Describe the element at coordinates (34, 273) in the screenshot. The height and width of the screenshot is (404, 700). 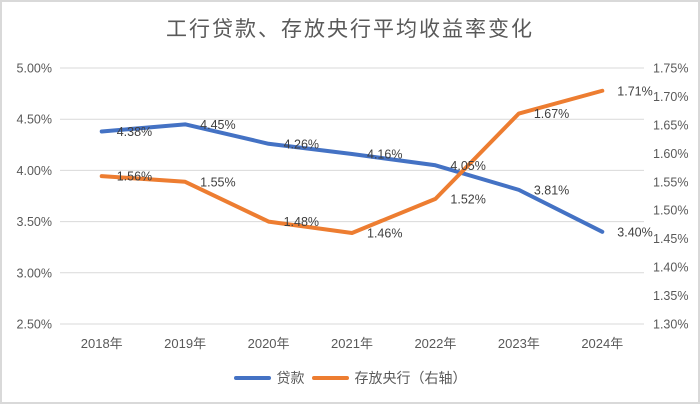
I see `left-axis-tick-label: 3.00%` at that location.